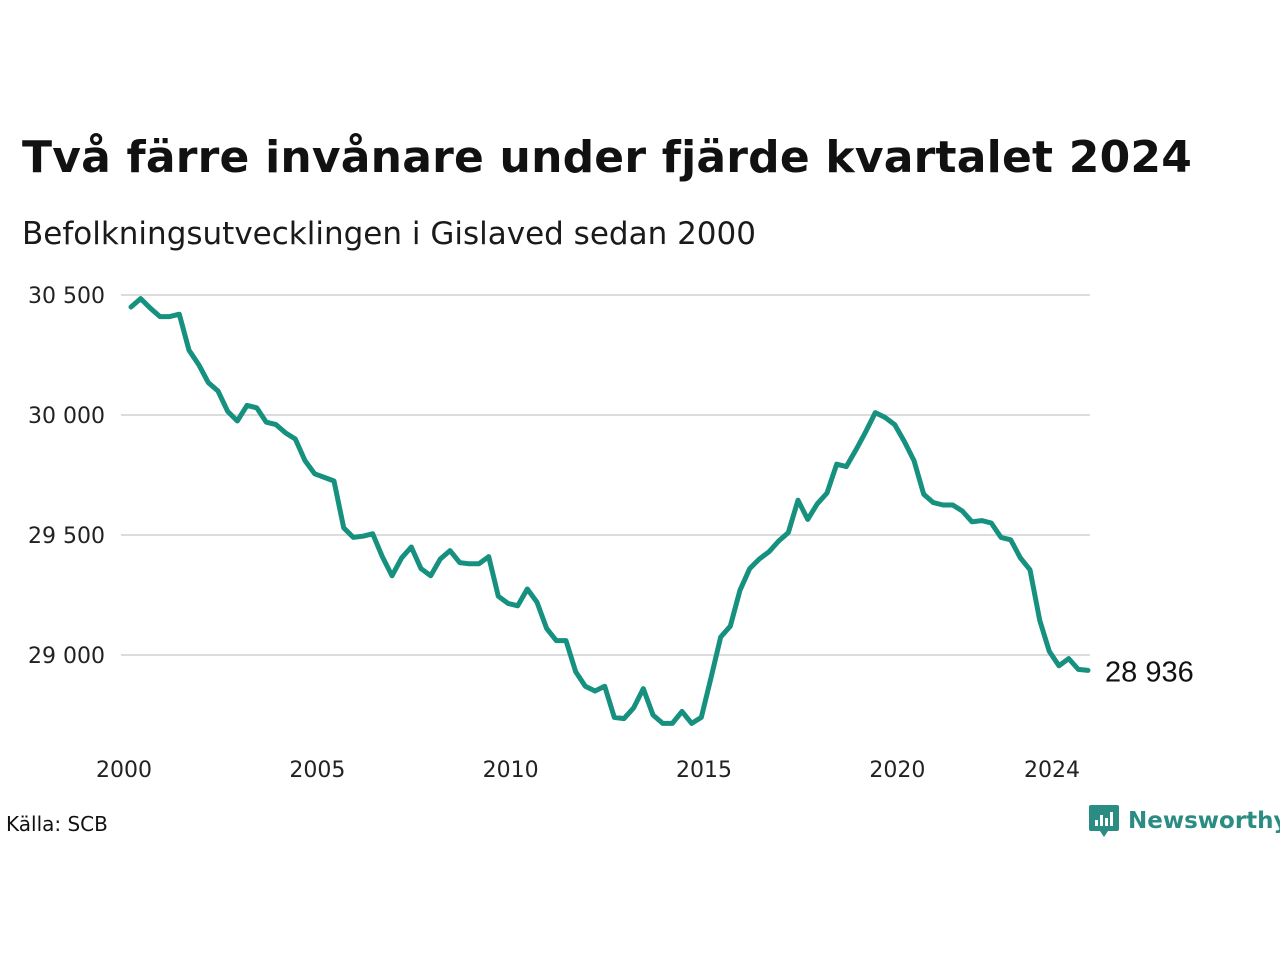  I want to click on x-tick-label: 2005, so click(317, 770).